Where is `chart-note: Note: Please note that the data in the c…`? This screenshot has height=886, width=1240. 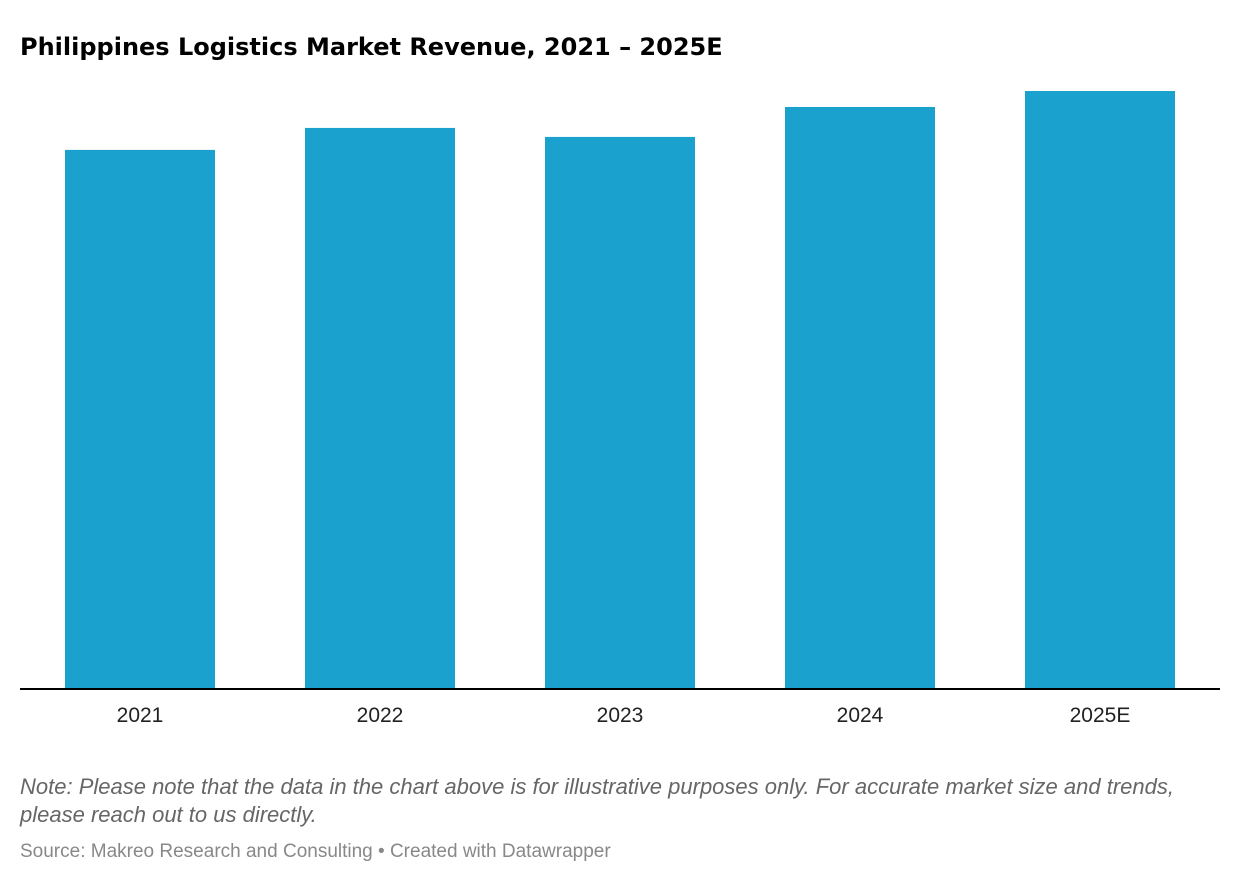
chart-note: Note: Please note that the data in the c… is located at coordinates (597, 800).